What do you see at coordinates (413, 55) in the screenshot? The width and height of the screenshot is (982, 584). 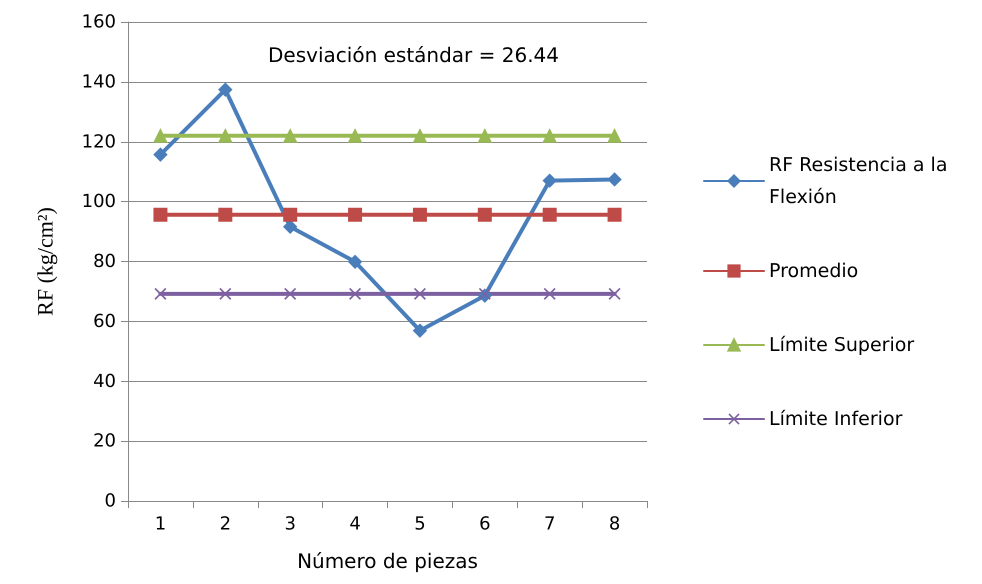 I see `annotation: Desviación estándar = 26.44` at bounding box center [413, 55].